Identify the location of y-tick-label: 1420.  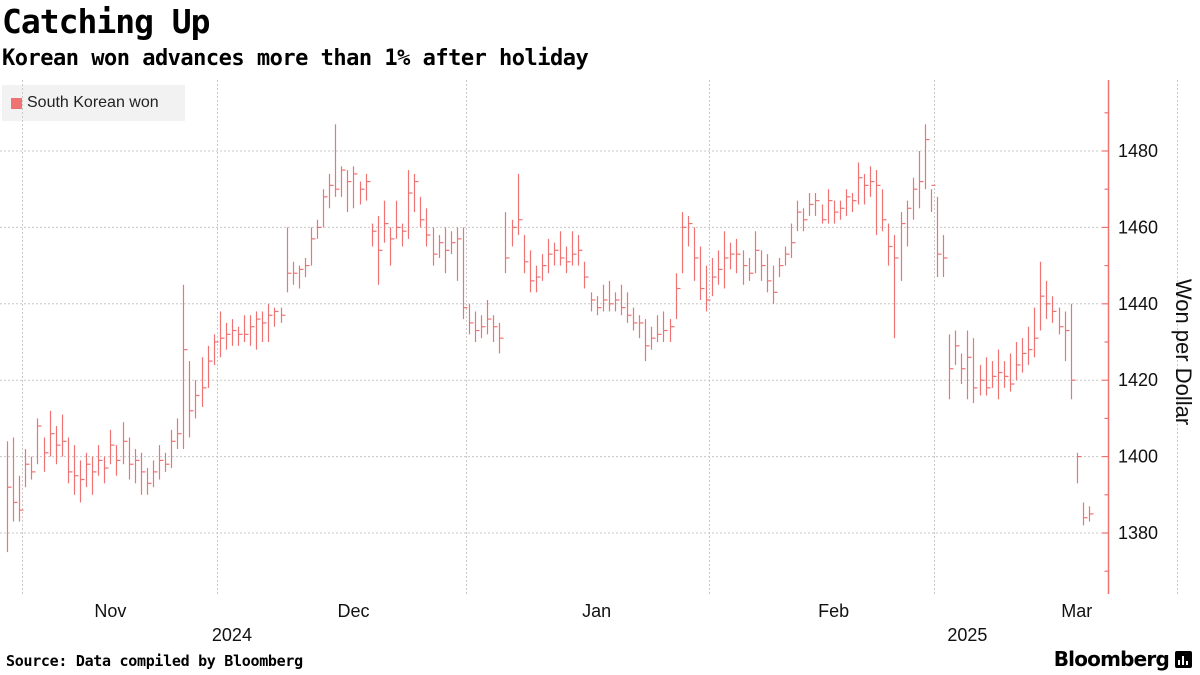
(1138, 380).